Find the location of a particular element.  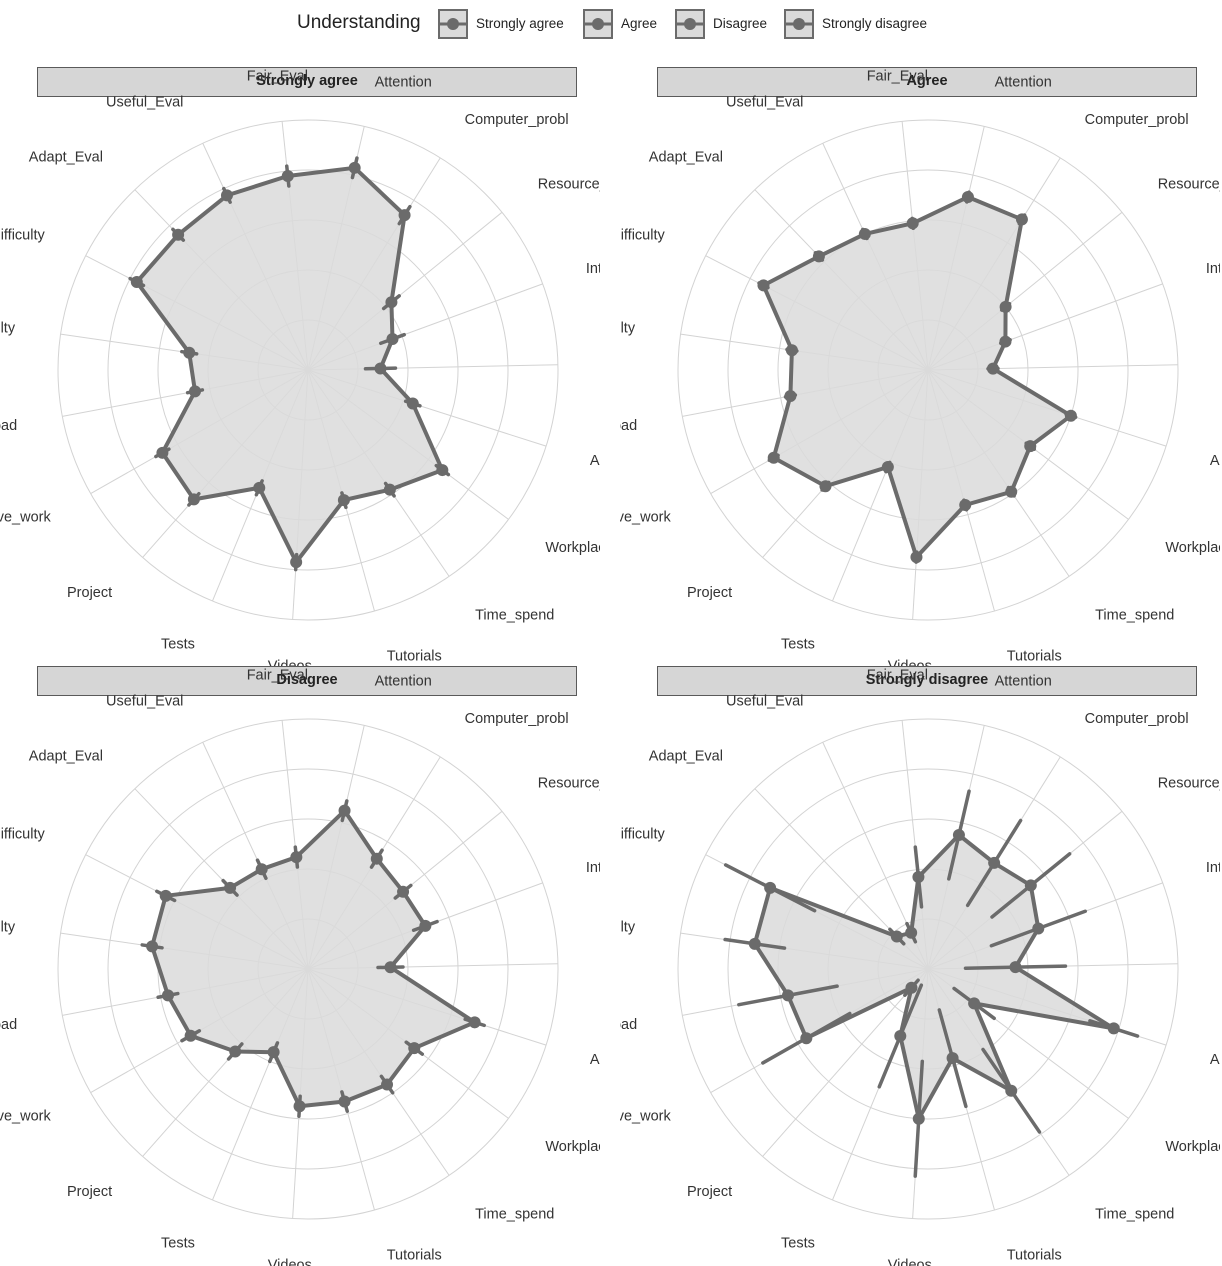

series-area is located at coordinates (290, 365).